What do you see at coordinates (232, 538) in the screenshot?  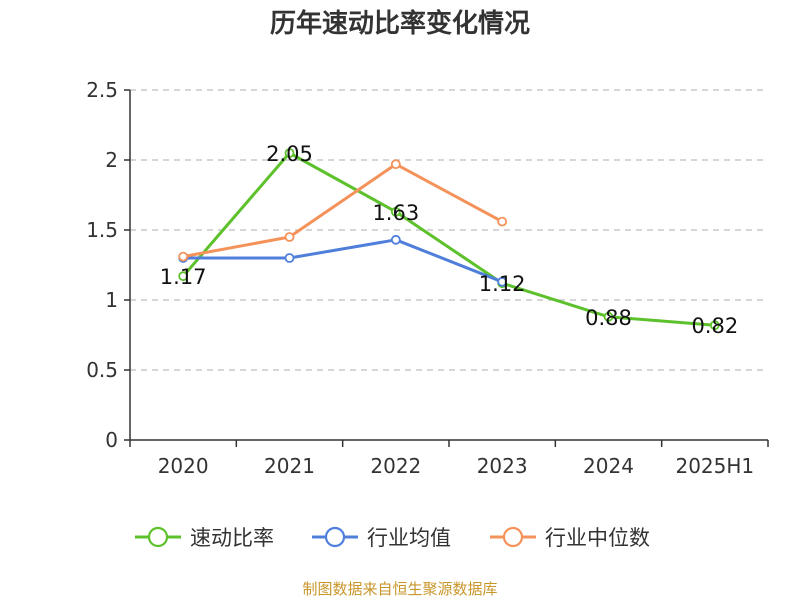 I see `legend-label: 速动比率` at bounding box center [232, 538].